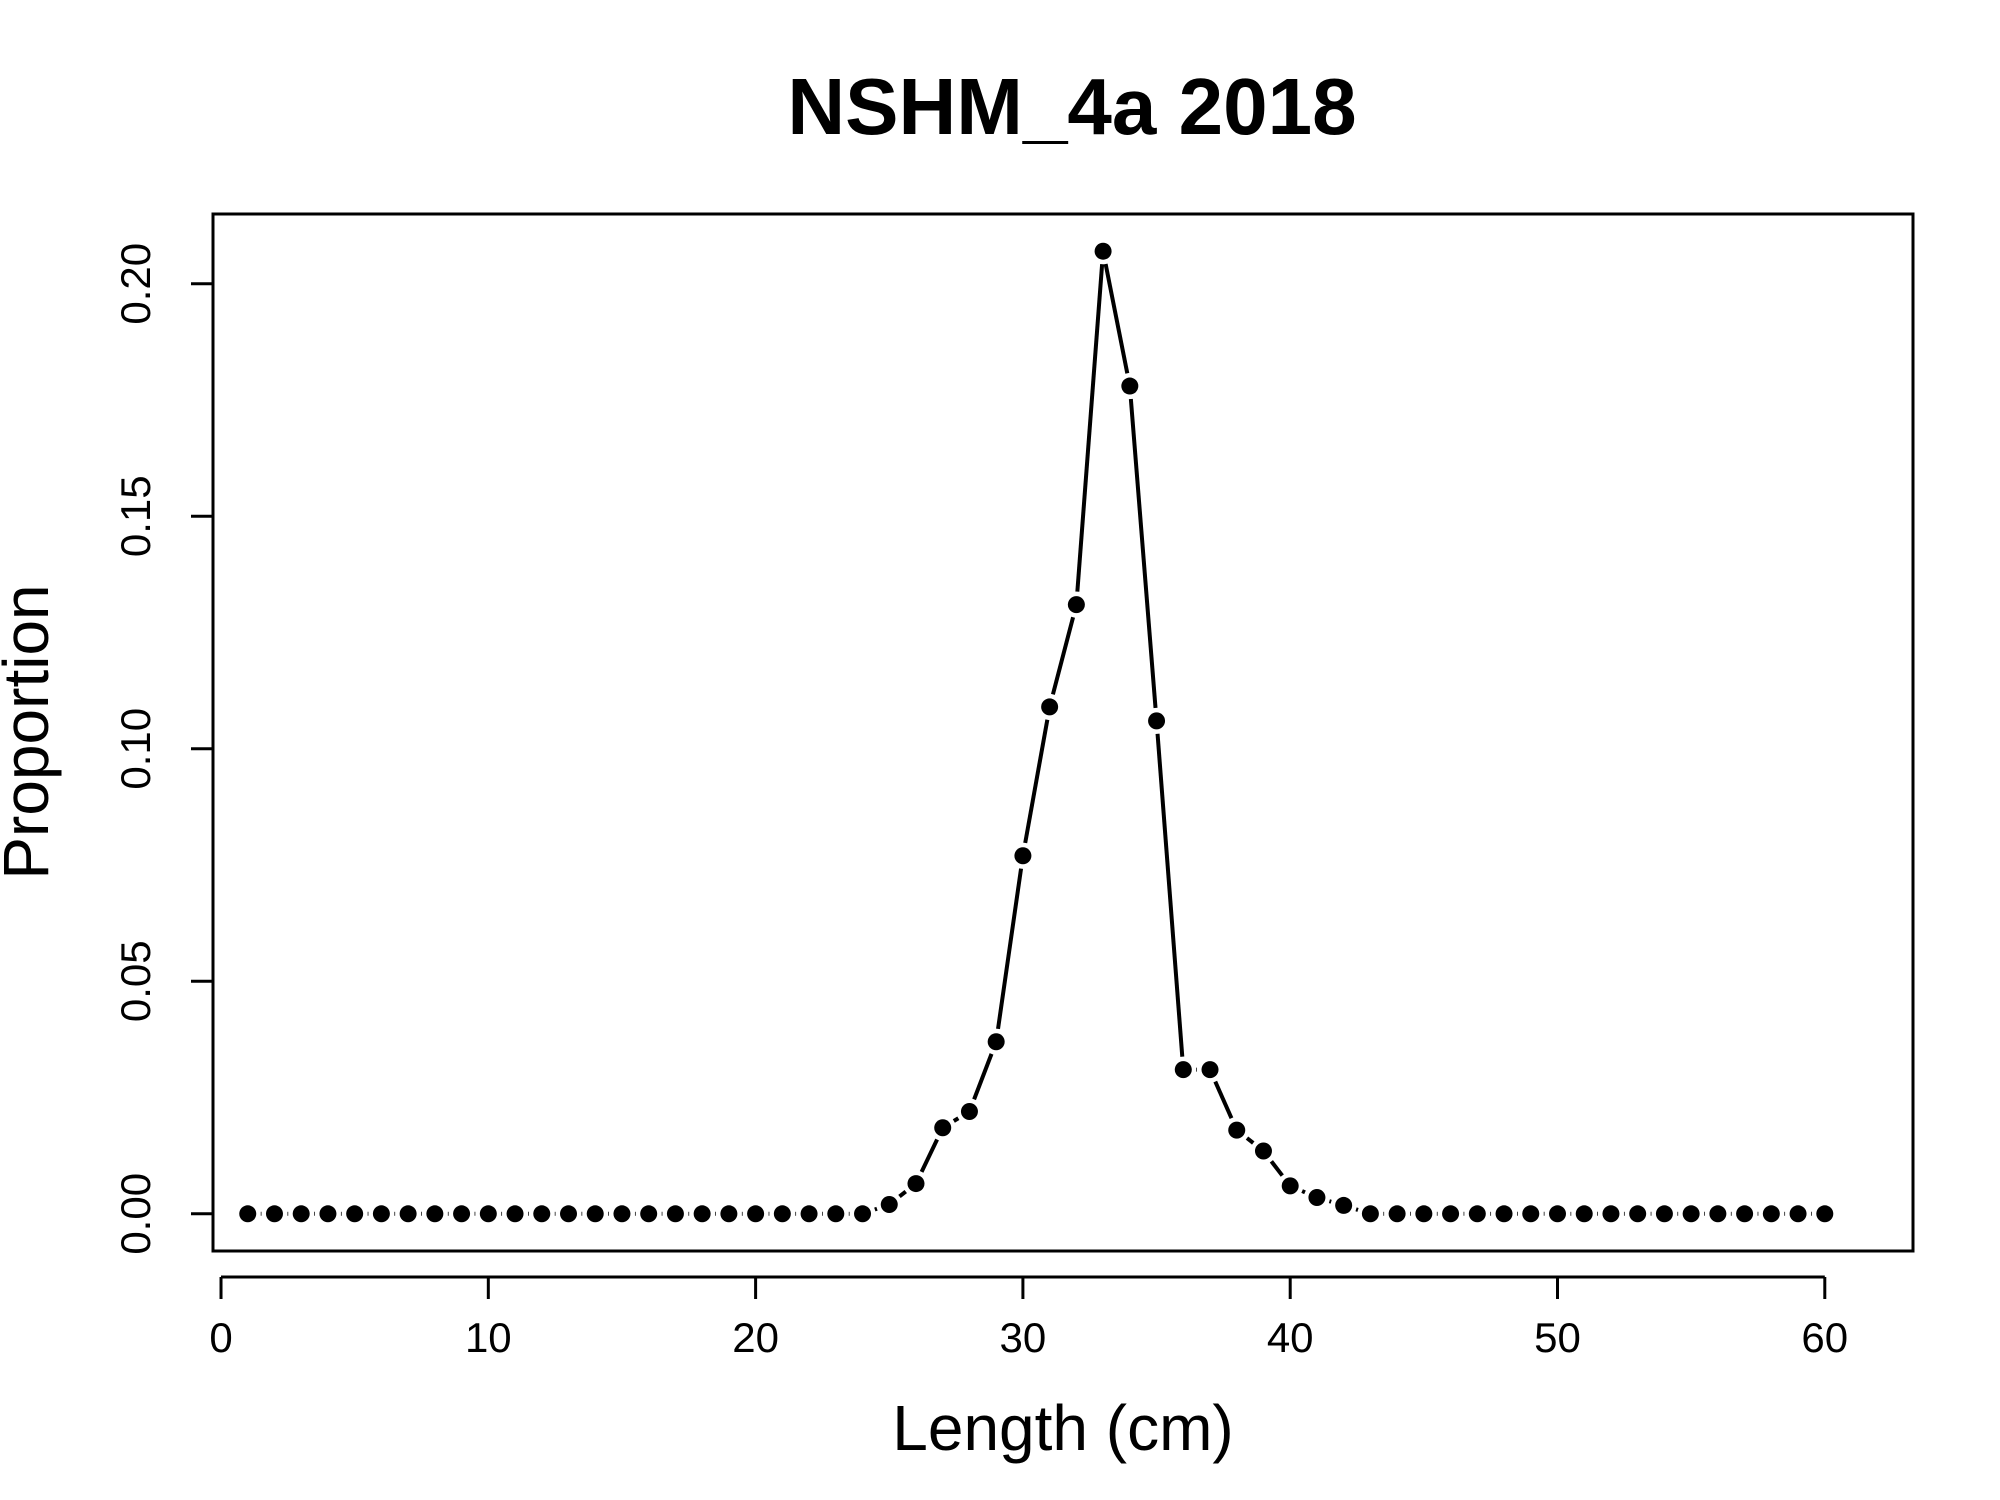 The image size is (2000, 1500). What do you see at coordinates (755, 1337) in the screenshot?
I see `x-tick-label: 20` at bounding box center [755, 1337].